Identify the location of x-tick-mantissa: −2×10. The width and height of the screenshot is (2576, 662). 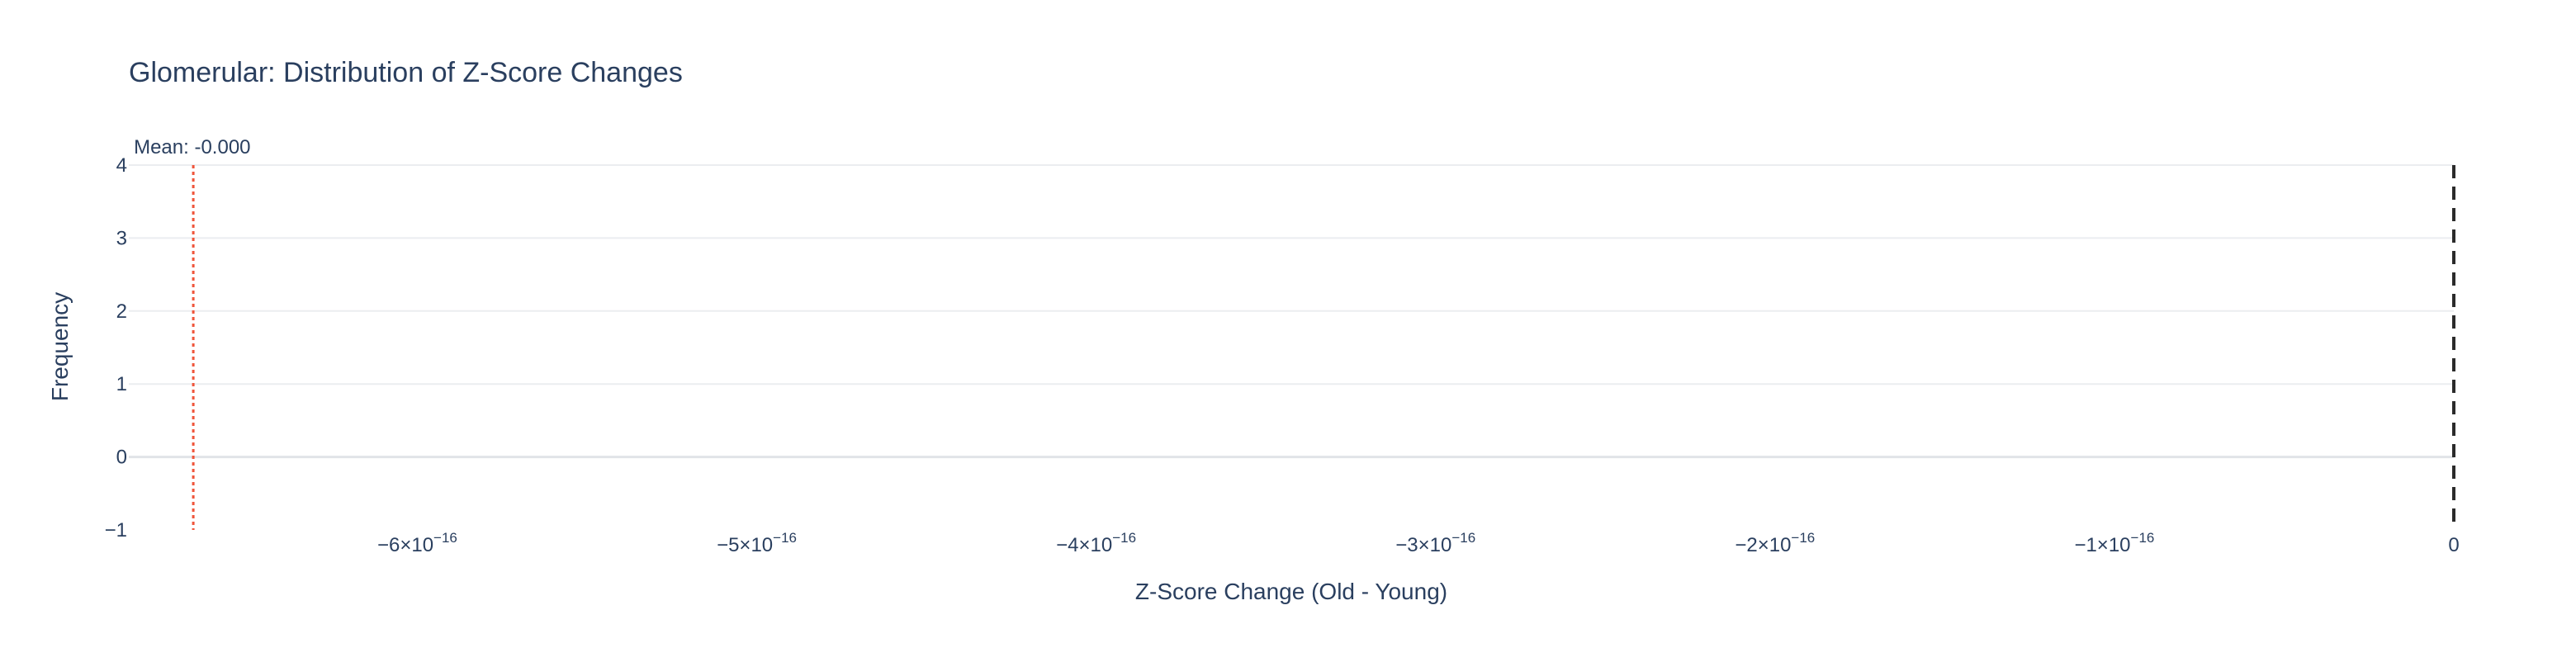
(1763, 545).